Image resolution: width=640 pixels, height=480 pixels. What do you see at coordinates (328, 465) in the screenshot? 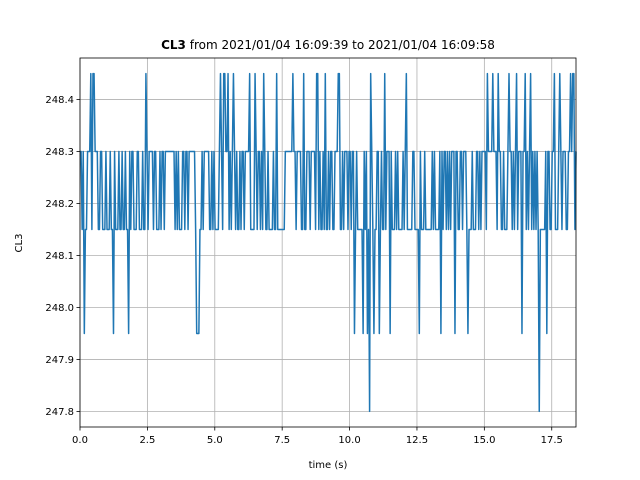
I see `x-axis-label: time (s)` at bounding box center [328, 465].